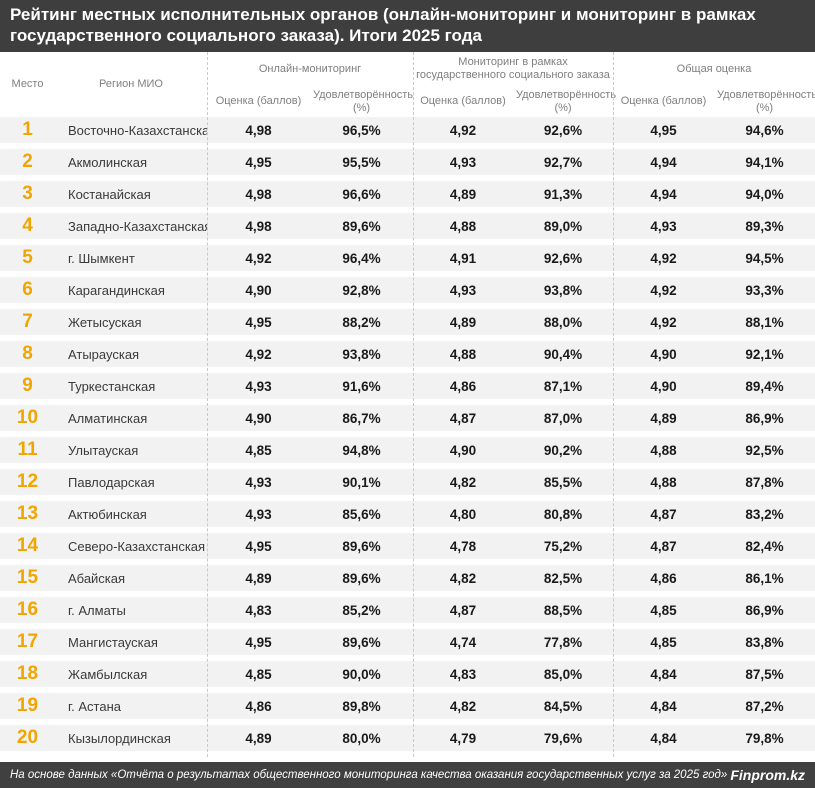 The width and height of the screenshot is (815, 788). Describe the element at coordinates (463, 325) in the screenshot. I see `social-score-cell: 4,89` at that location.